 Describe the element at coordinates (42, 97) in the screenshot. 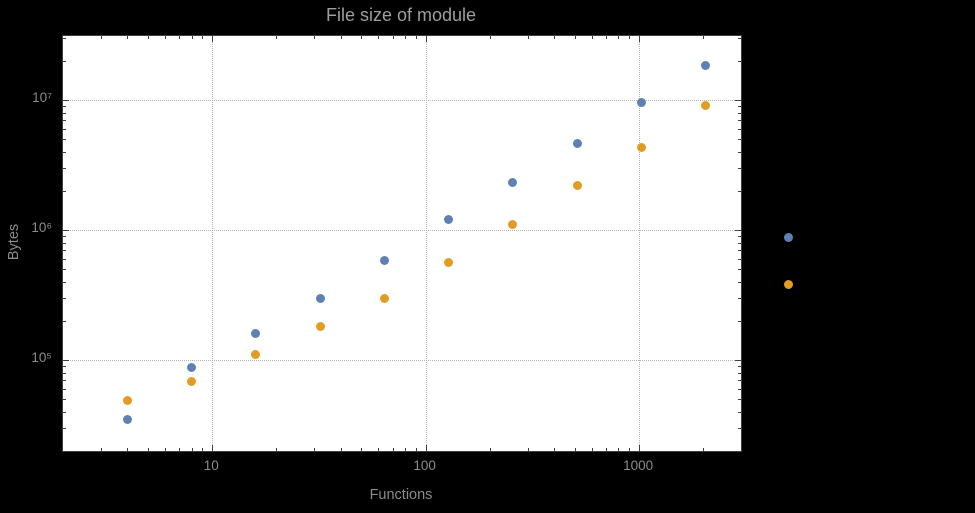

I see `y-tick-label: 10⁷` at that location.